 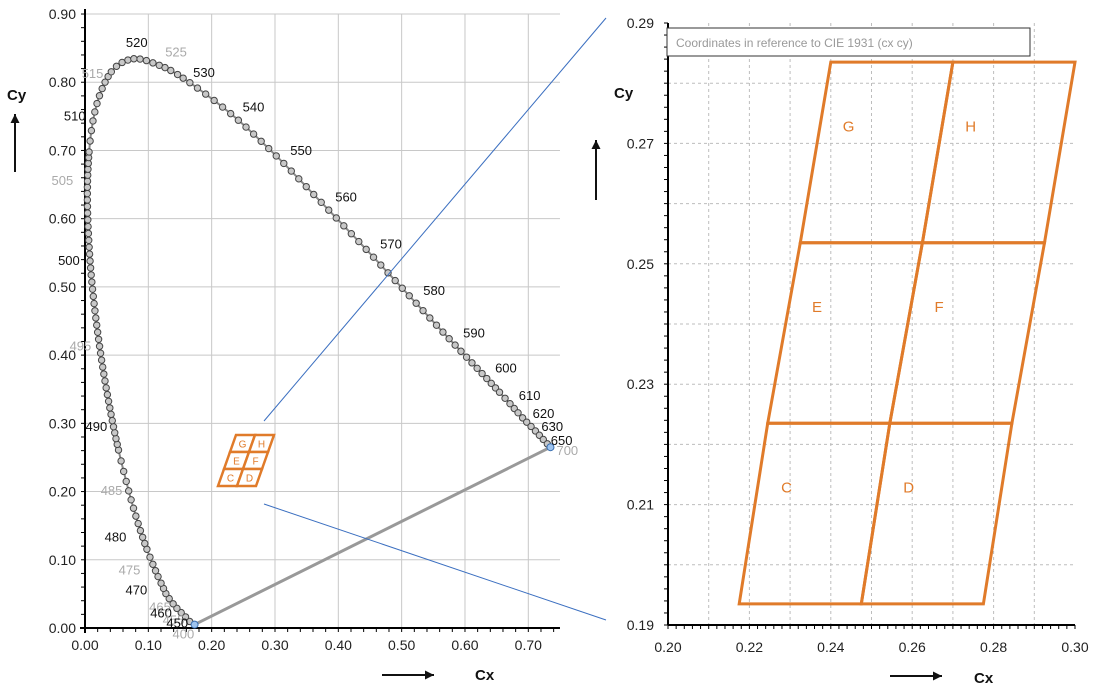 What do you see at coordinates (17, 95) in the screenshot?
I see `y-axis-title: Cy` at bounding box center [17, 95].